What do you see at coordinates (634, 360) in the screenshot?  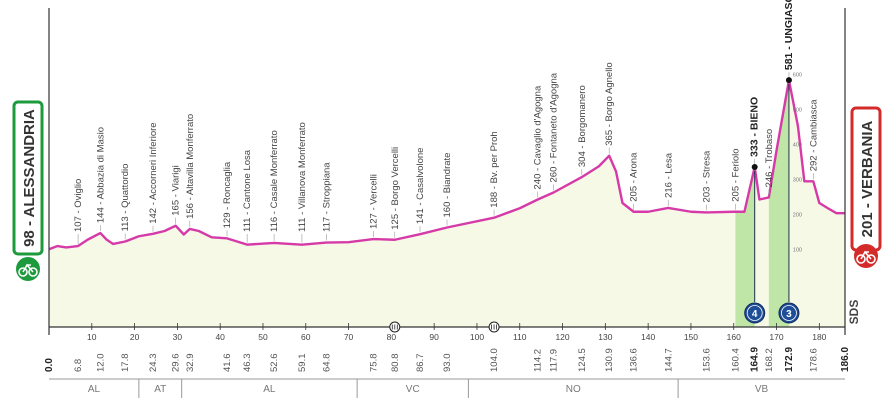 I see `km-label: 136.6` at bounding box center [634, 360].